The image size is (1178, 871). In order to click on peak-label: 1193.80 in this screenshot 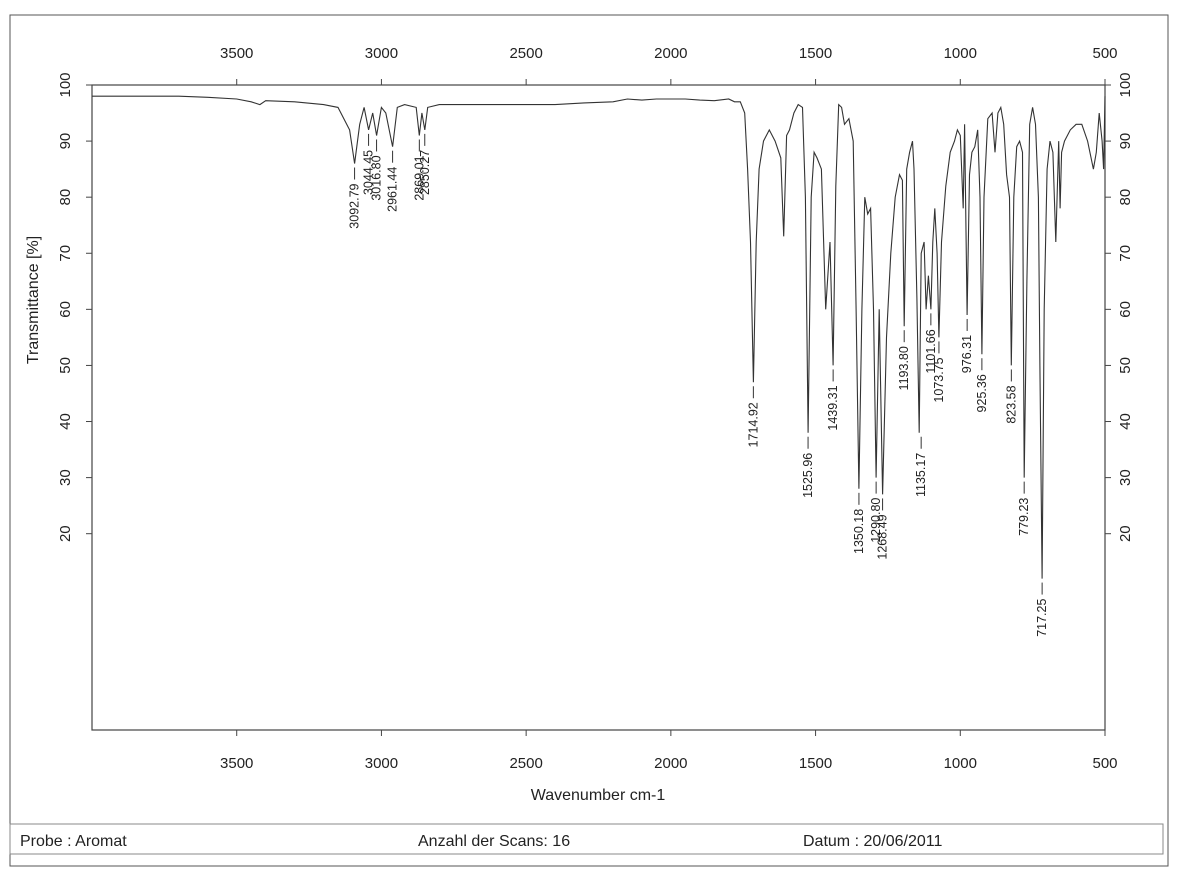, I will do `click(904, 368)`.